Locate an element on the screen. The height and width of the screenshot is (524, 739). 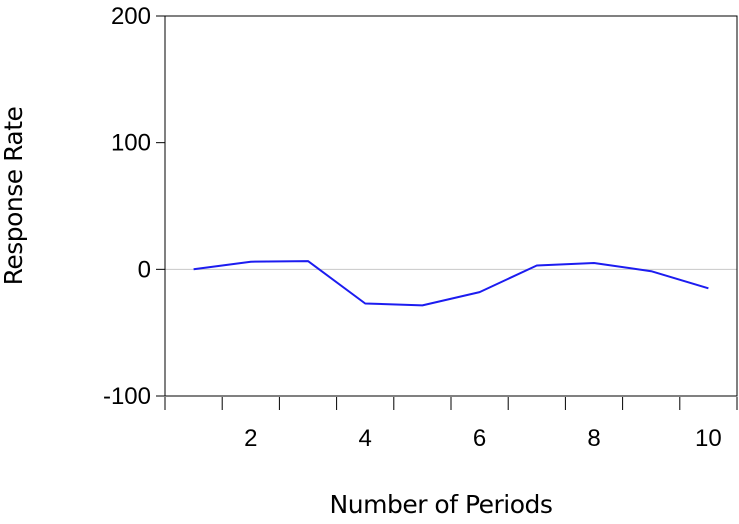
y-tick-label: -100 is located at coordinates (127, 396).